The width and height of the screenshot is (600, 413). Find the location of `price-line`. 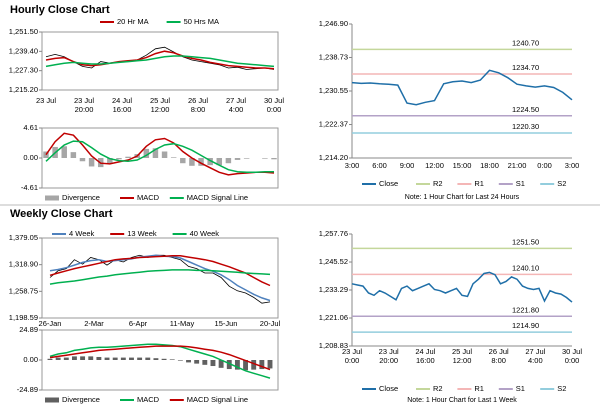

price-line is located at coordinates (160, 58).